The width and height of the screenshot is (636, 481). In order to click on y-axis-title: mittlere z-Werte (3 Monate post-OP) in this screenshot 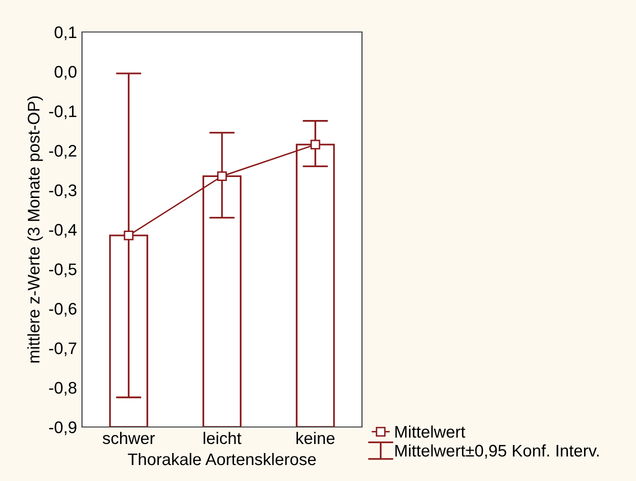, I will do `click(35, 229)`.